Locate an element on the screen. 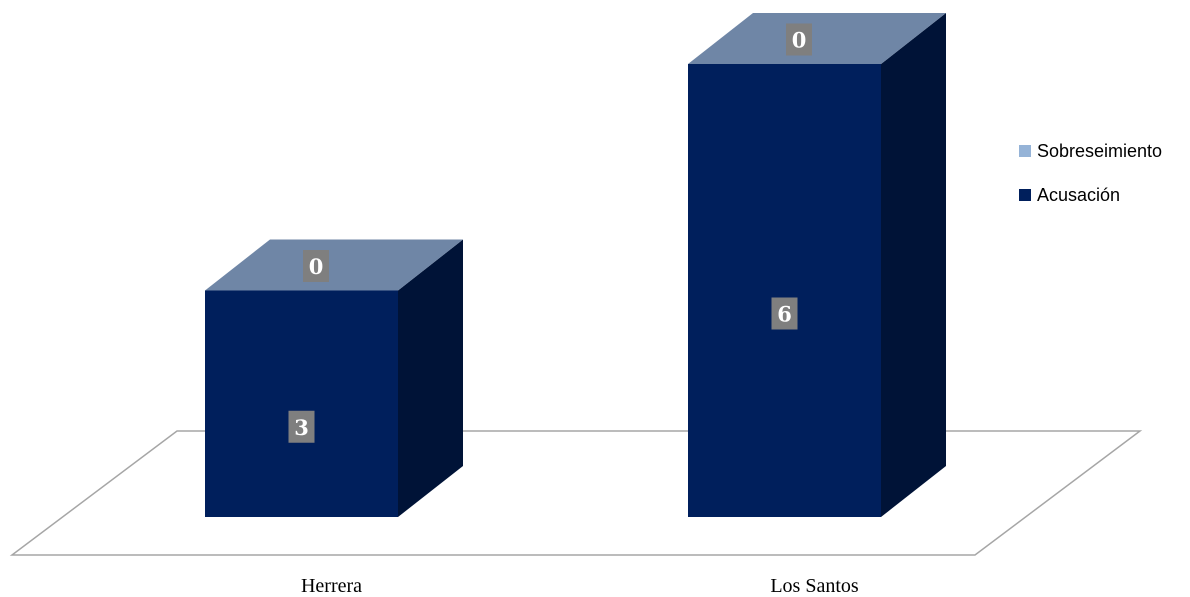 The width and height of the screenshot is (1190, 597). category-label-los-santos: Los Santos is located at coordinates (814, 586).